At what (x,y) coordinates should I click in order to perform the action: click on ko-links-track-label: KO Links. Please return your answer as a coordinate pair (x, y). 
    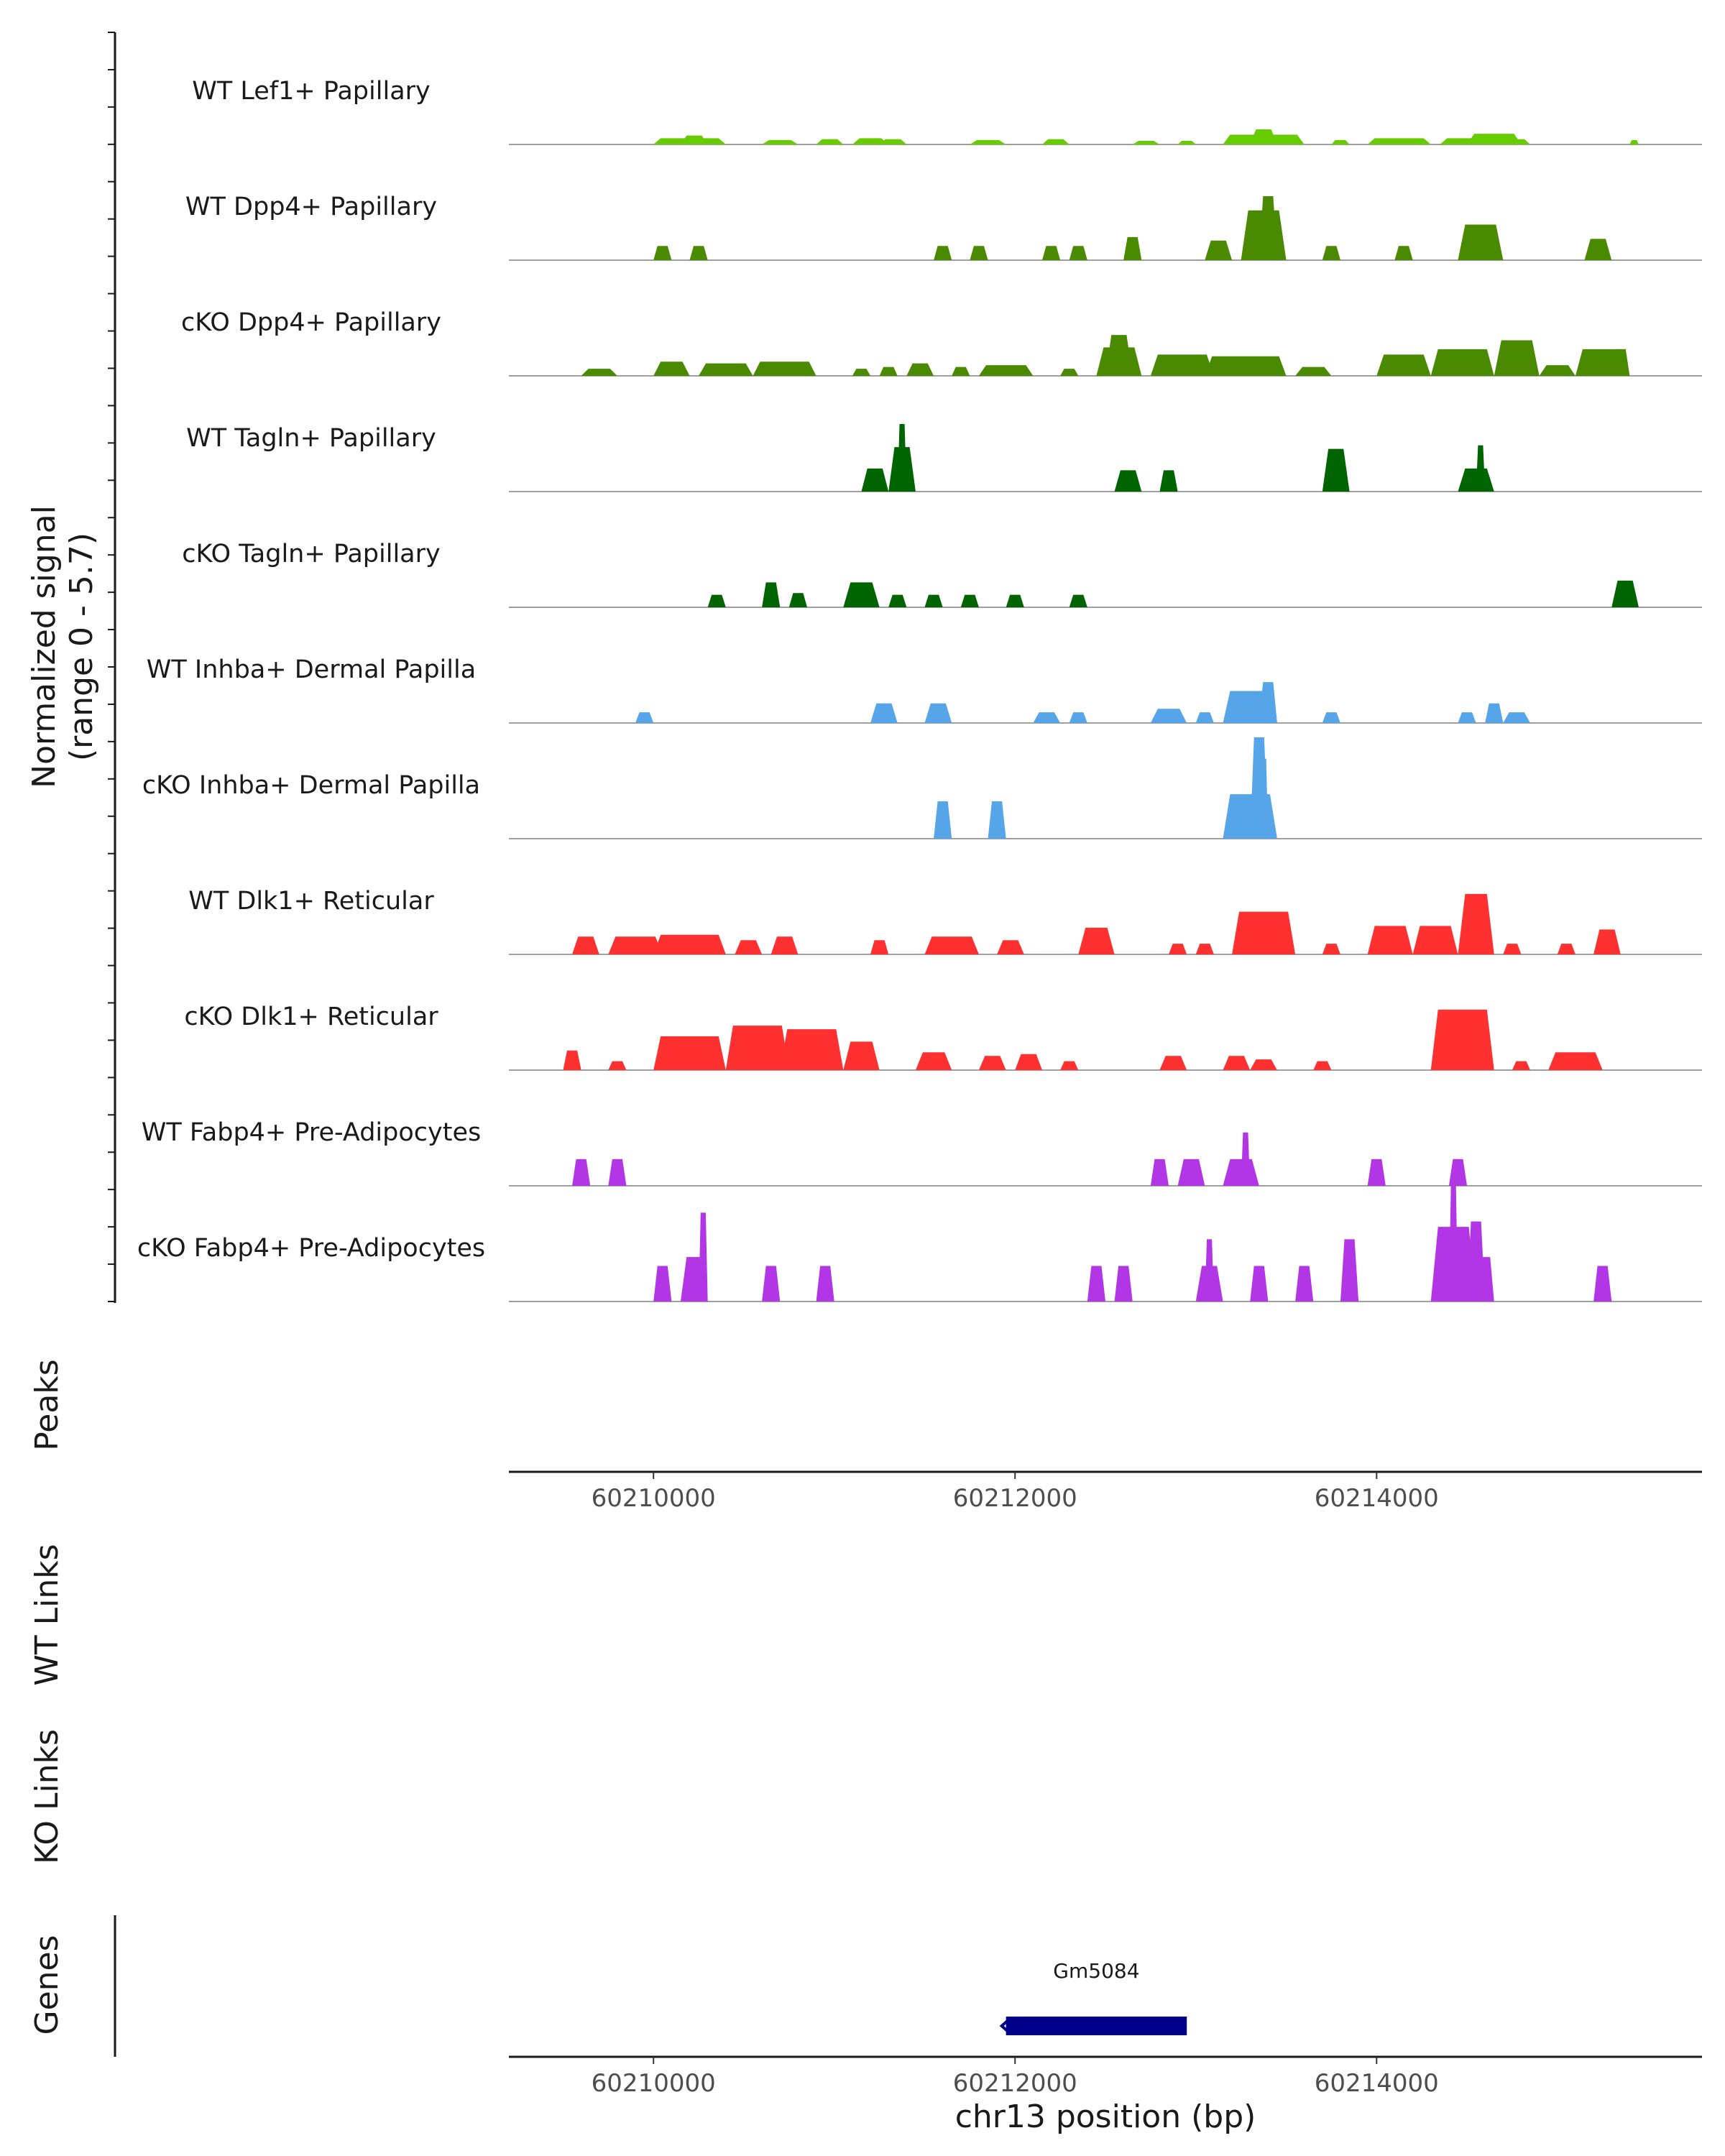
    Looking at the image, I should click on (47, 1797).